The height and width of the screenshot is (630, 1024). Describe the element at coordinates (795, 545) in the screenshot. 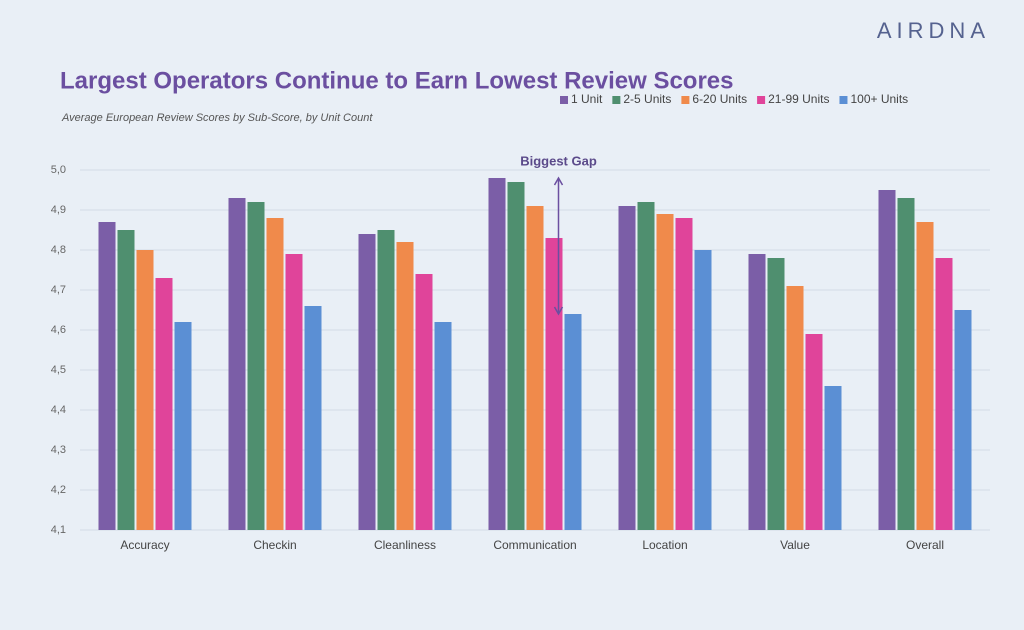

I see `x-tick-label: Value` at that location.